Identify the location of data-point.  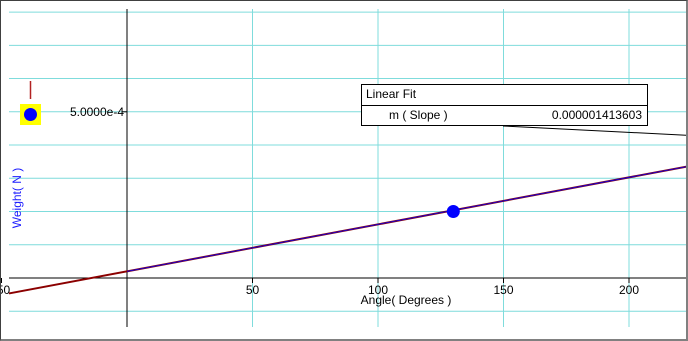
(453, 212).